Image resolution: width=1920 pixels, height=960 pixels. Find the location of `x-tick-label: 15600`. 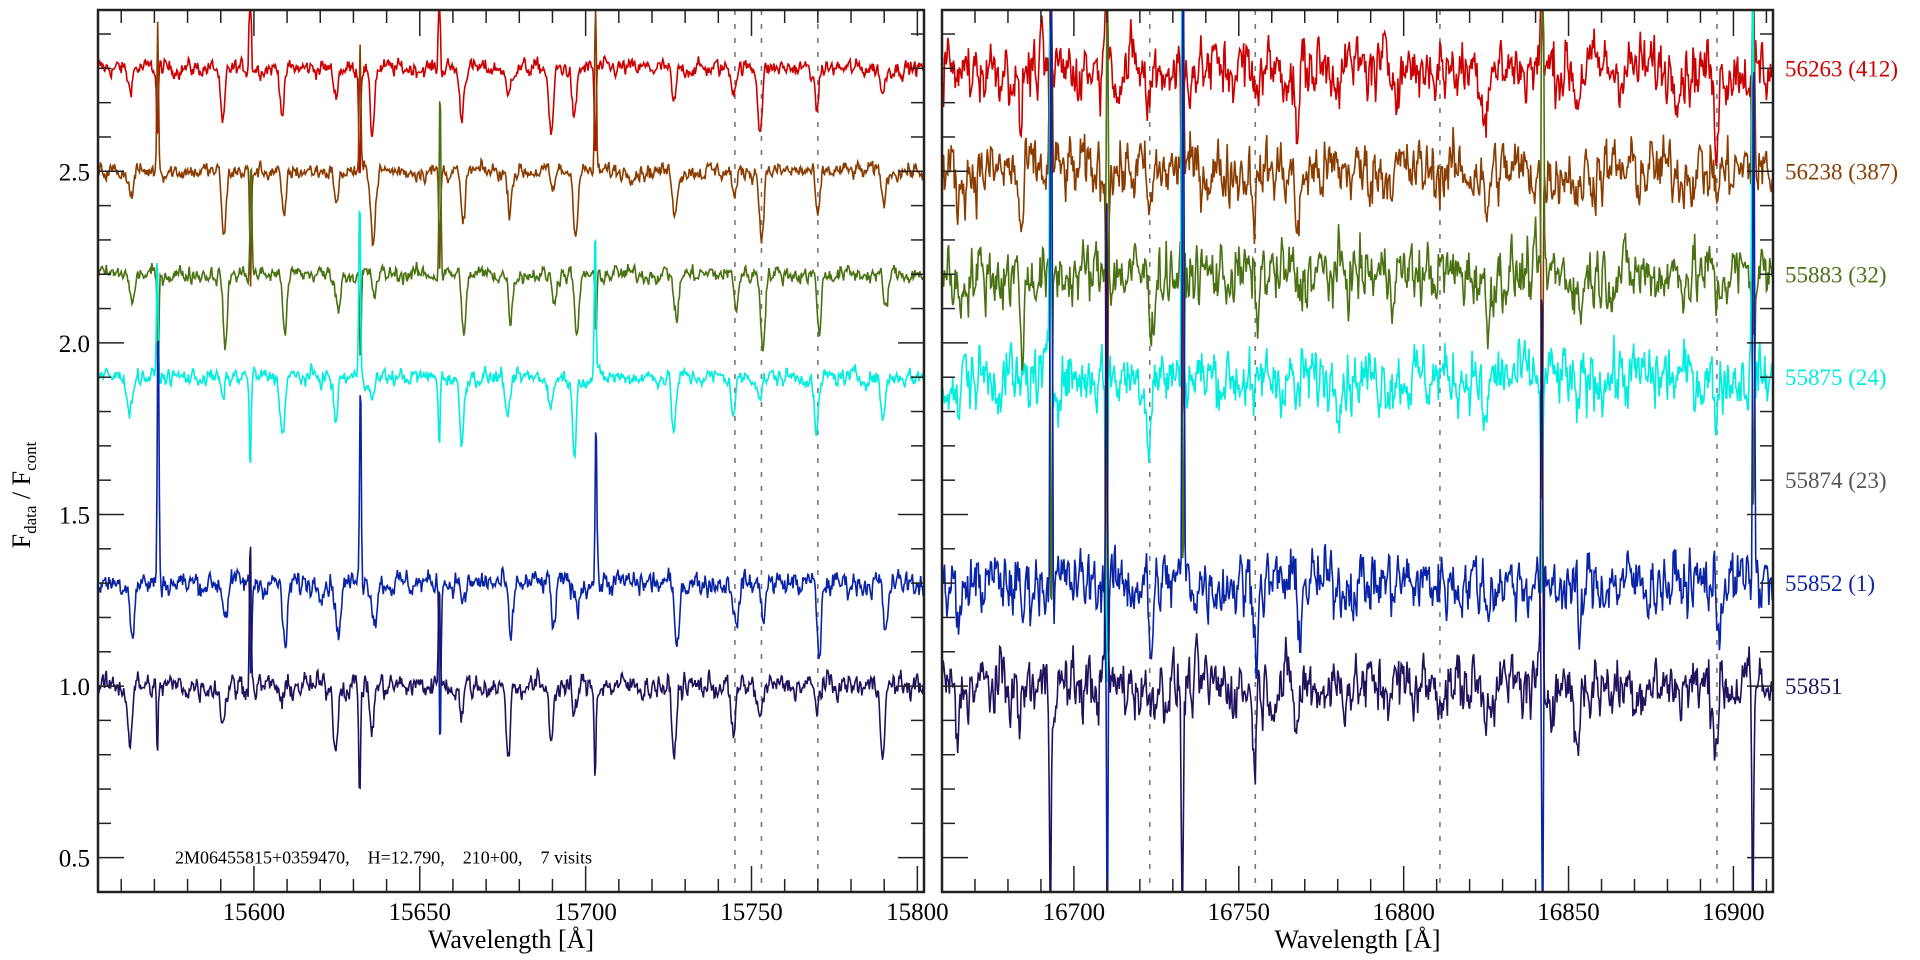

x-tick-label: 15600 is located at coordinates (254, 912).